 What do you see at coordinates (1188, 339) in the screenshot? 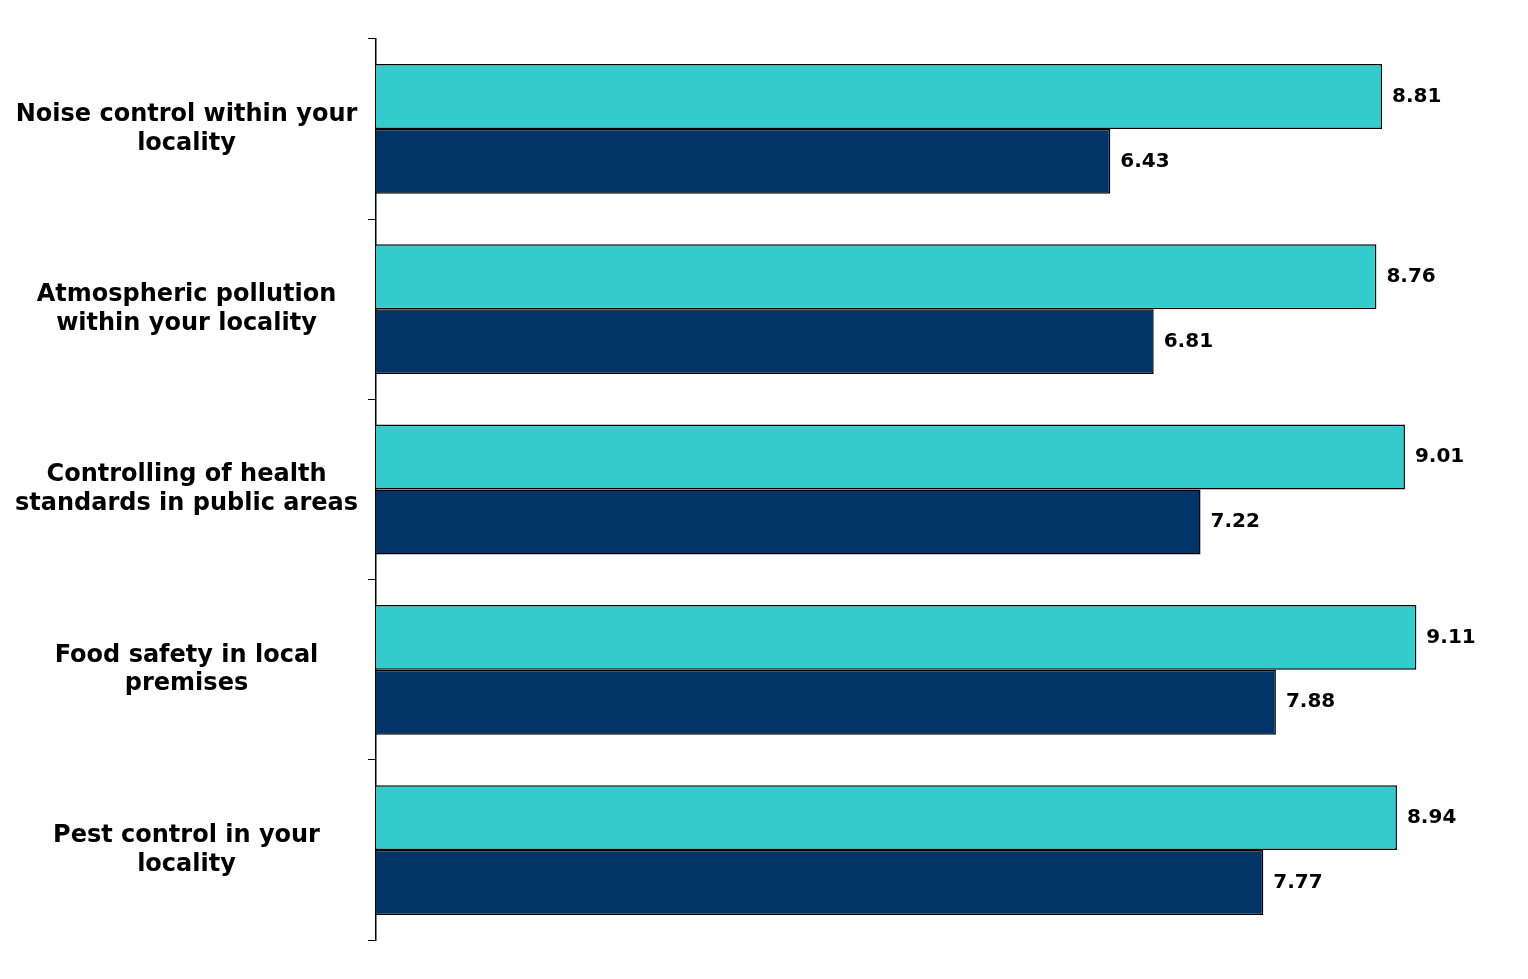
I see `data-label: 6.81` at bounding box center [1188, 339].